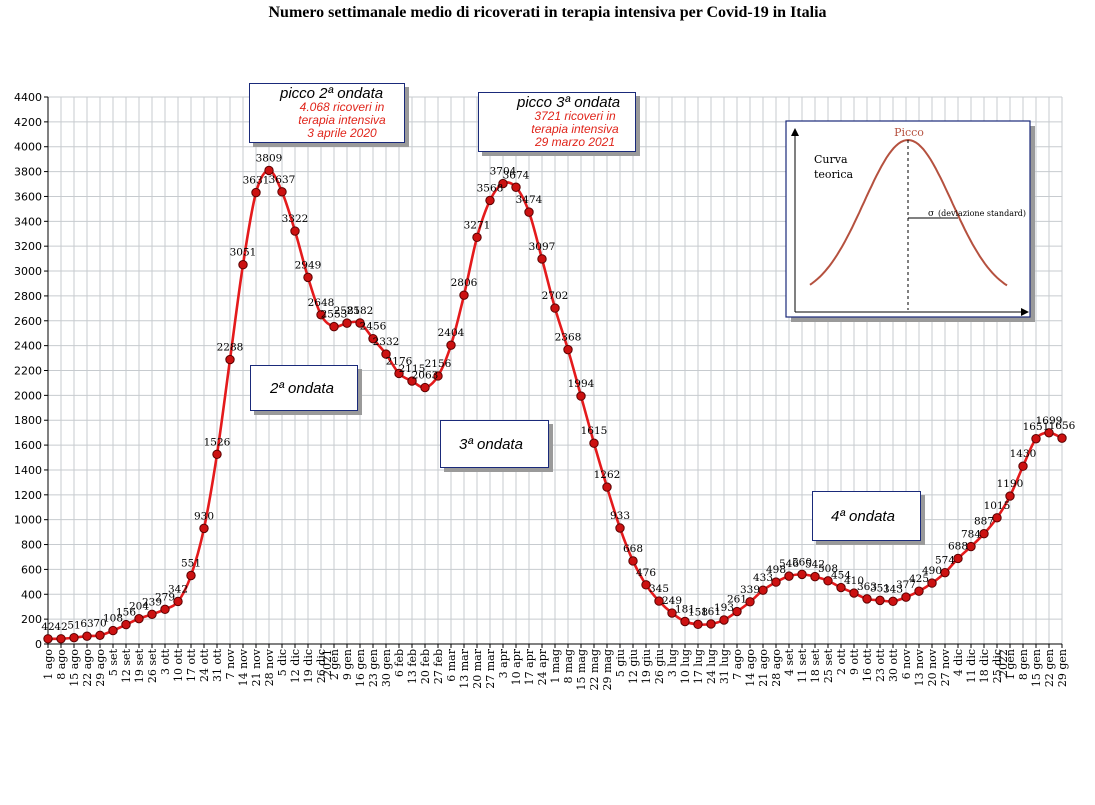 The width and height of the screenshot is (1095, 805). Describe the element at coordinates (607, 670) in the screenshot. I see `x-tick-label: 29 mag` at that location.